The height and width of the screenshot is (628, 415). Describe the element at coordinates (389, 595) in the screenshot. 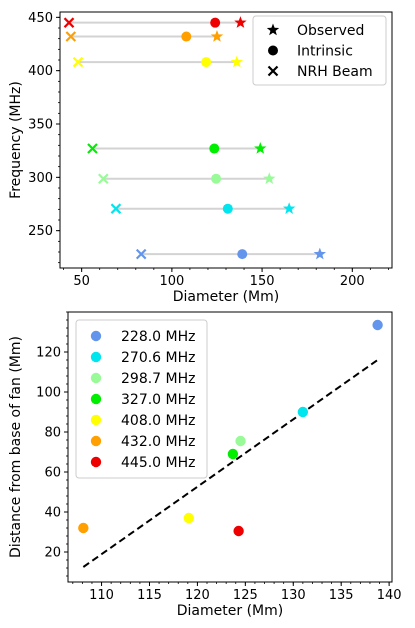

I see `x-tick-label: 140` at that location.